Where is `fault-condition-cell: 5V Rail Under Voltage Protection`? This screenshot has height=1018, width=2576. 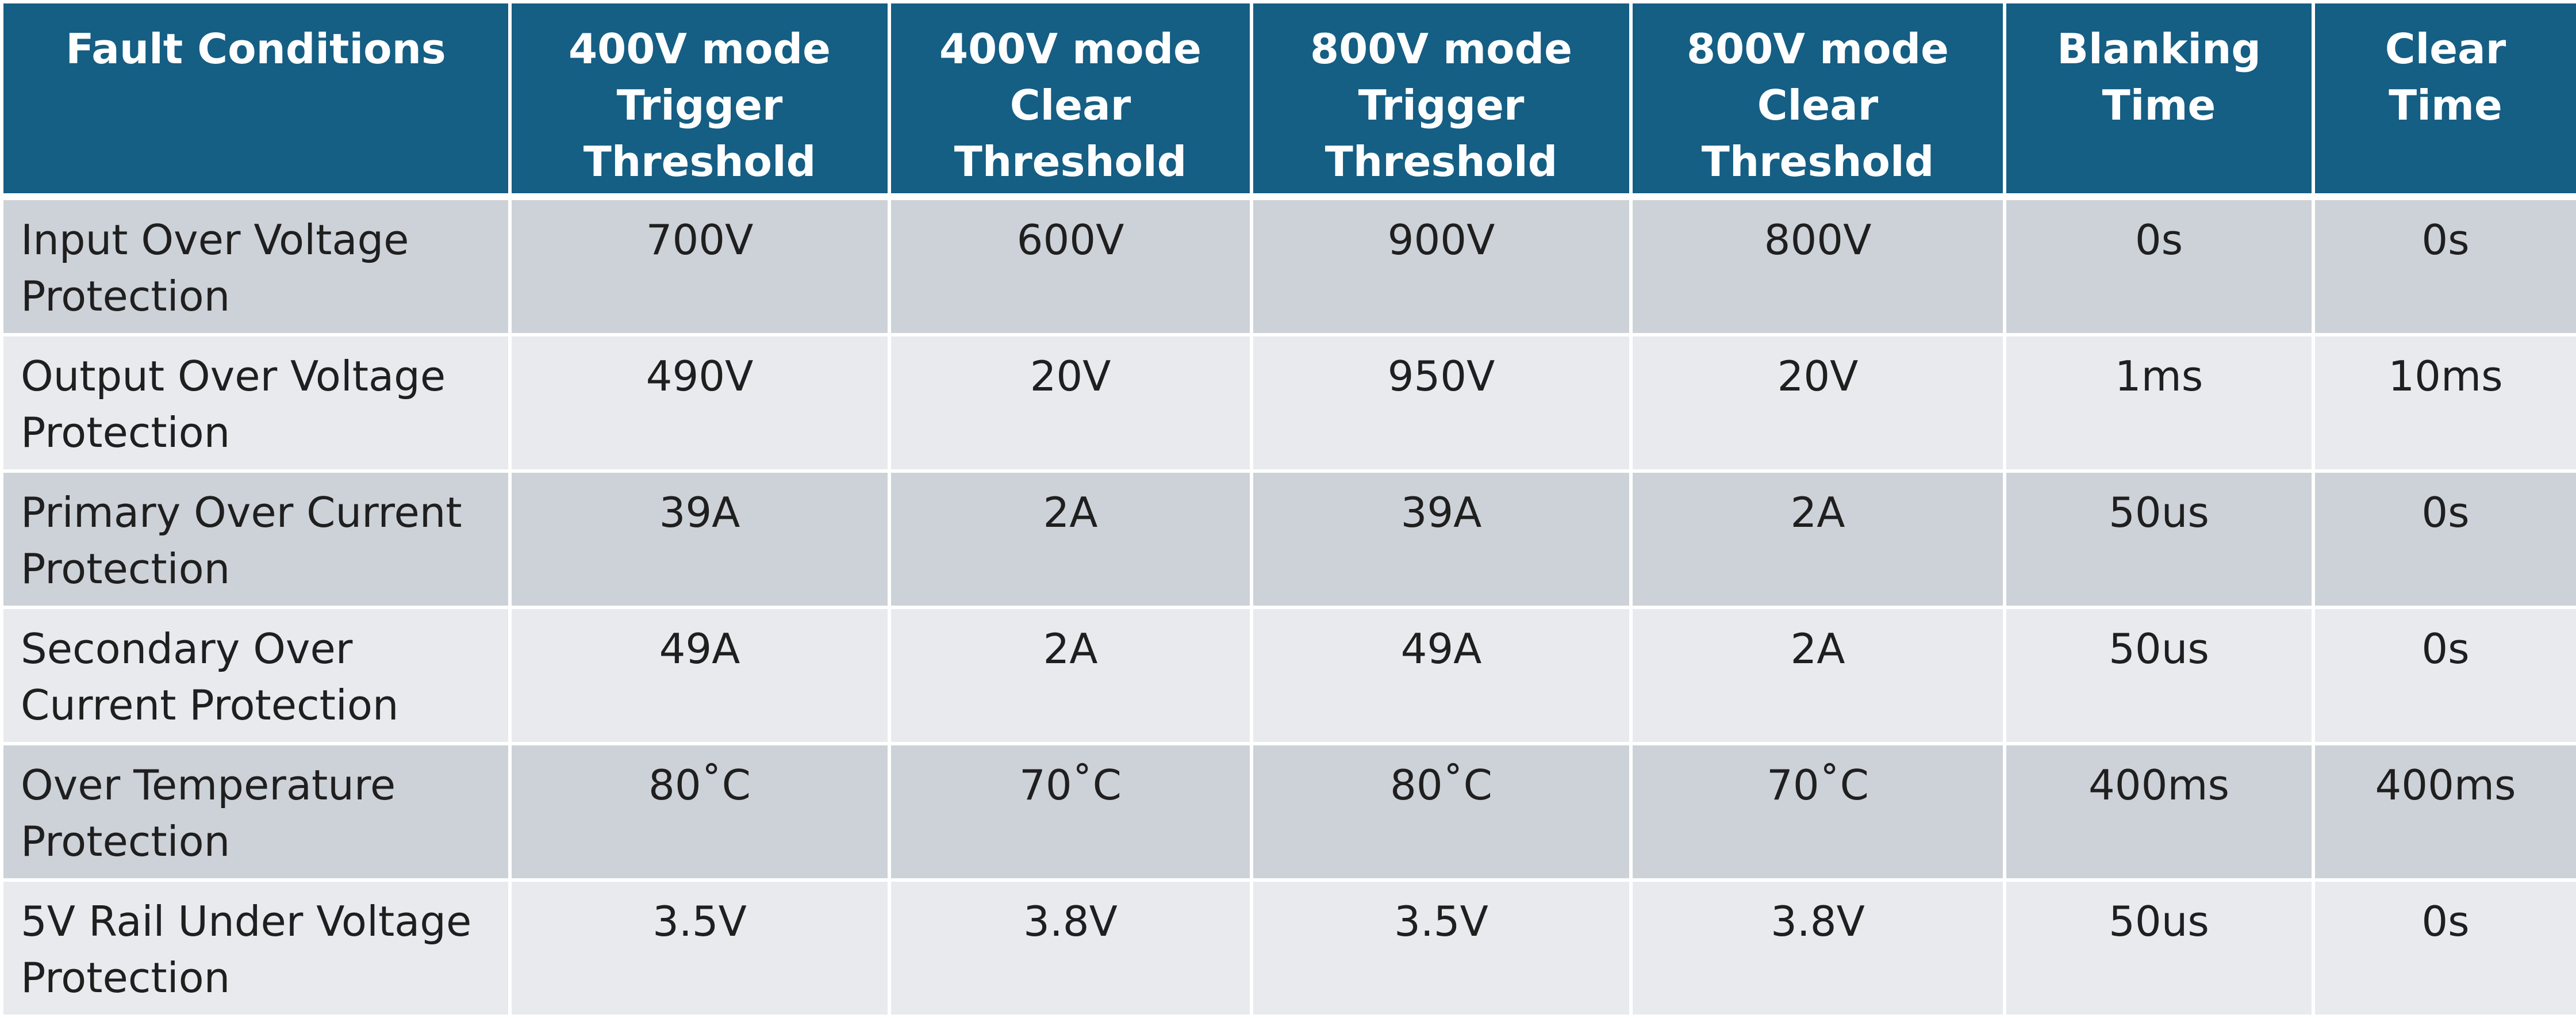
fault-condition-cell: 5V Rail Under Voltage Protection is located at coordinates (256, 948).